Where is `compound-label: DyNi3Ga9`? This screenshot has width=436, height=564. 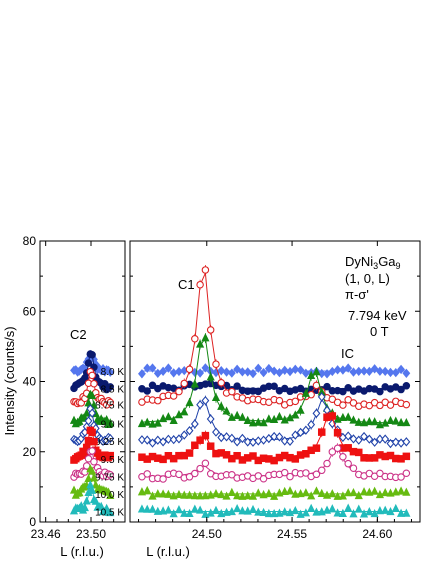
compound-label: DyNi3Ga9 is located at coordinates (373, 262).